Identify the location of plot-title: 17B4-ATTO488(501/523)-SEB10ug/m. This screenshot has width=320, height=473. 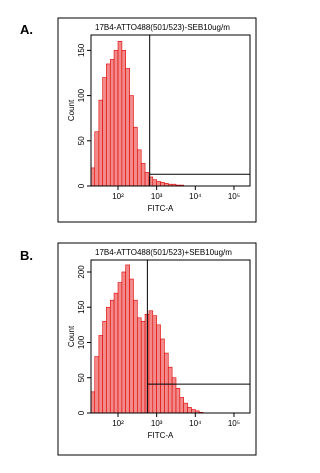
(162, 27).